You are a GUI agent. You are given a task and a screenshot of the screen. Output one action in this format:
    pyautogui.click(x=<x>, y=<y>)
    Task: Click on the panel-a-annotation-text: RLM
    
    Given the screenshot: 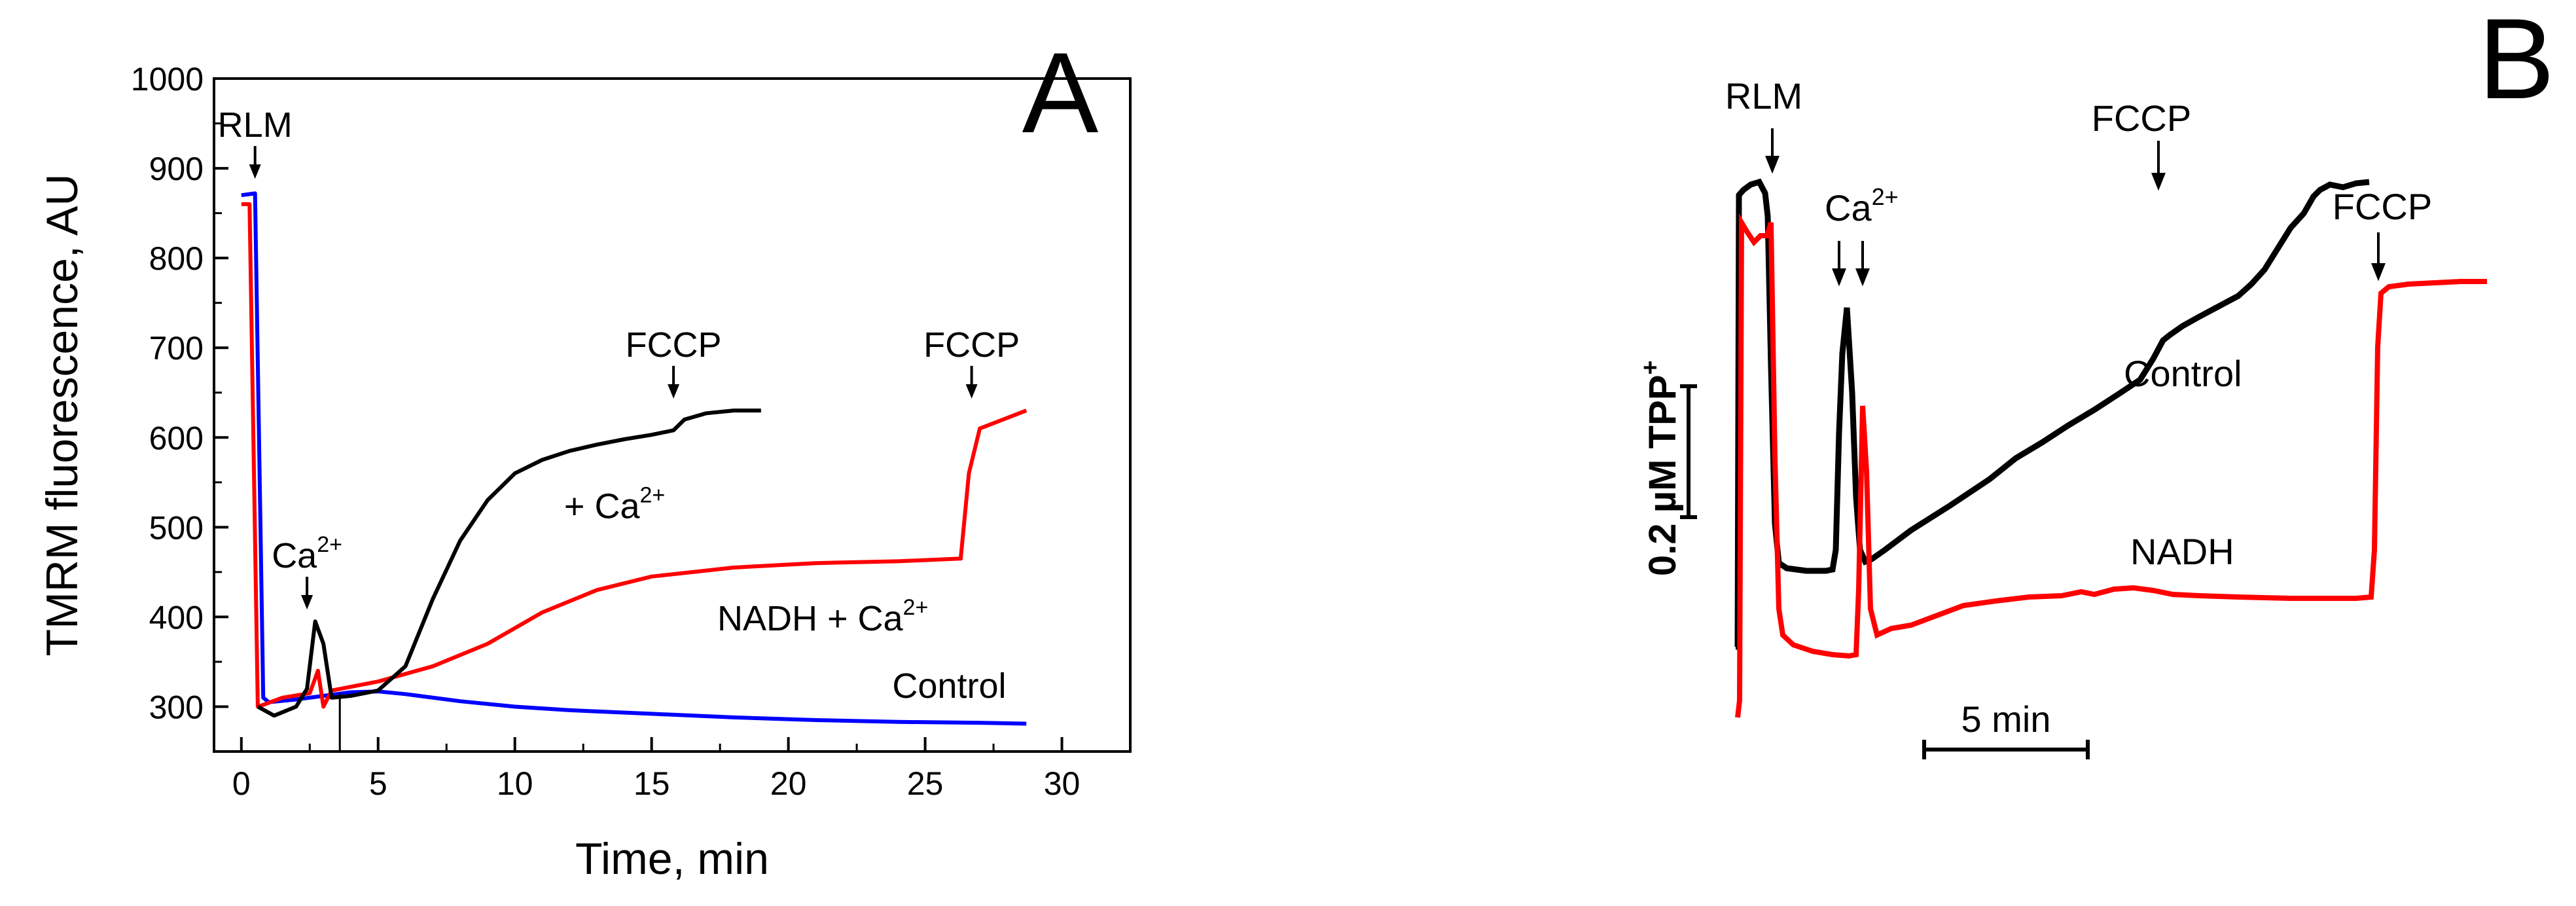 What is the action you would take?
    pyautogui.click(x=255, y=125)
    